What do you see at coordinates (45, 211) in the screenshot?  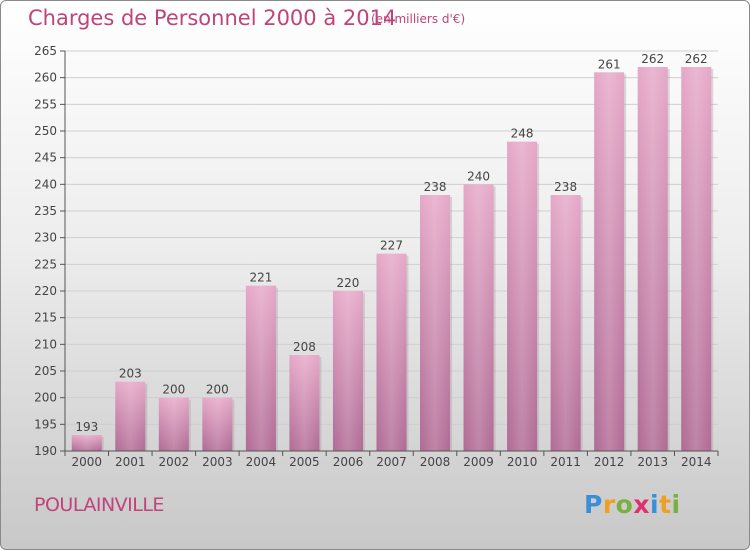 I see `y-tick-label: 235` at bounding box center [45, 211].